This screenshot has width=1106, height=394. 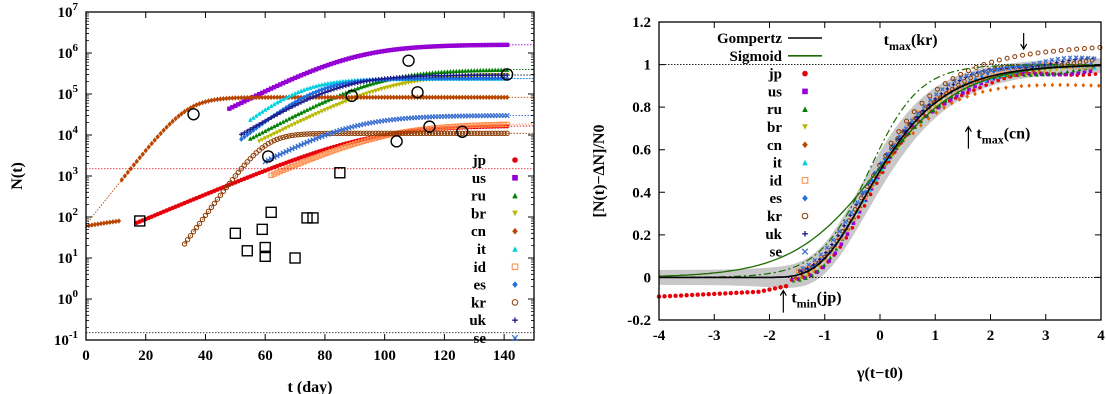 What do you see at coordinates (408, 60) in the screenshot?
I see `left-tmax-circle` at bounding box center [408, 60].